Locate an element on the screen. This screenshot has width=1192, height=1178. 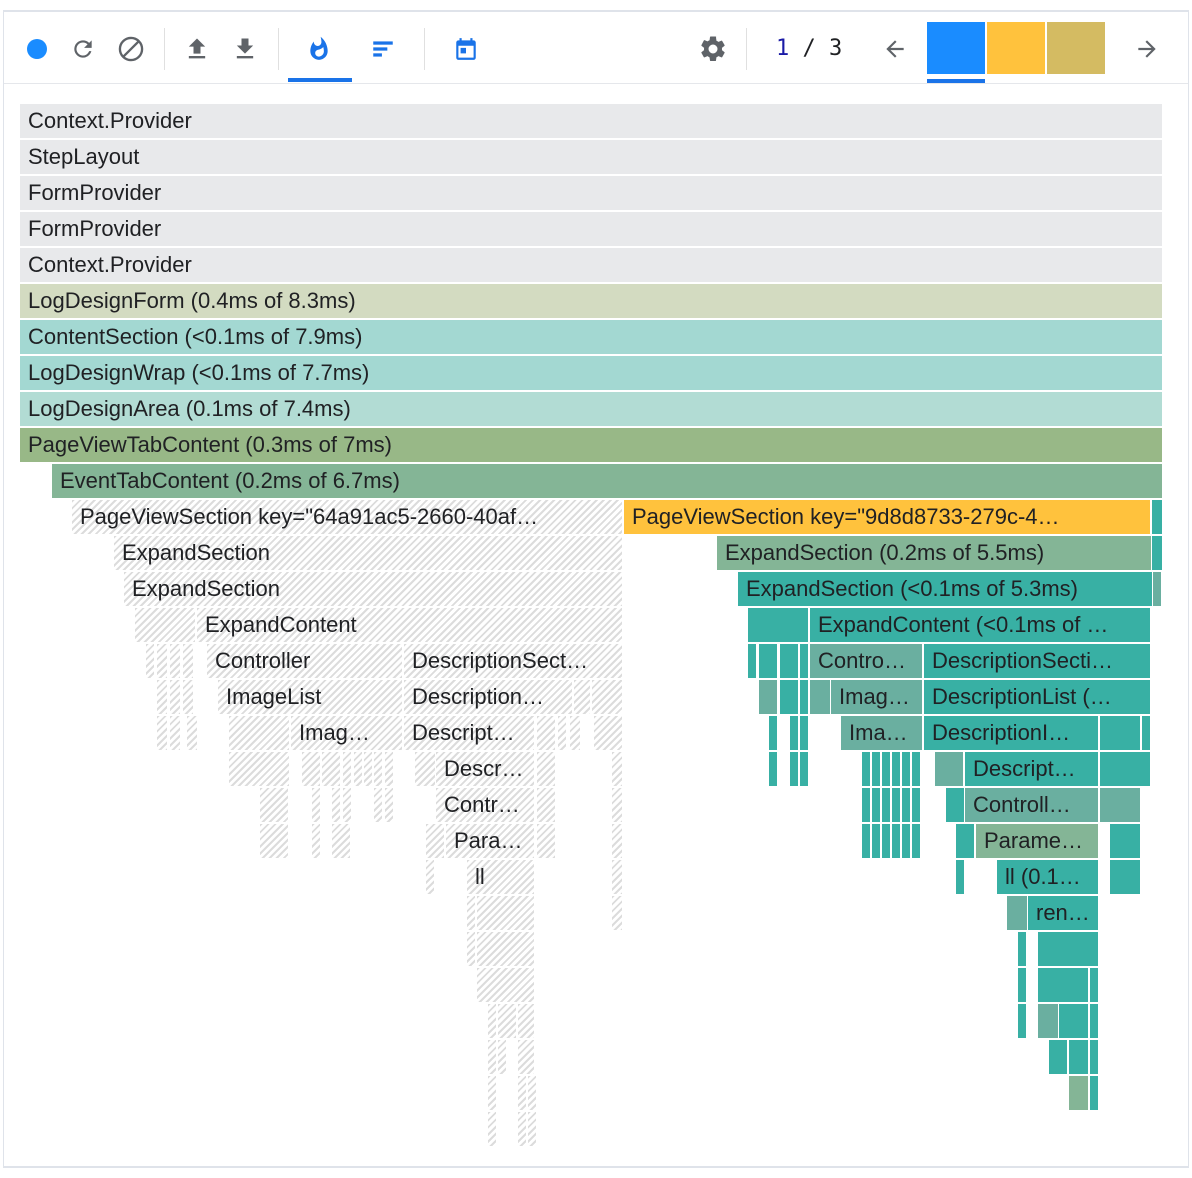
tab-timeline is located at coordinates (466, 49).